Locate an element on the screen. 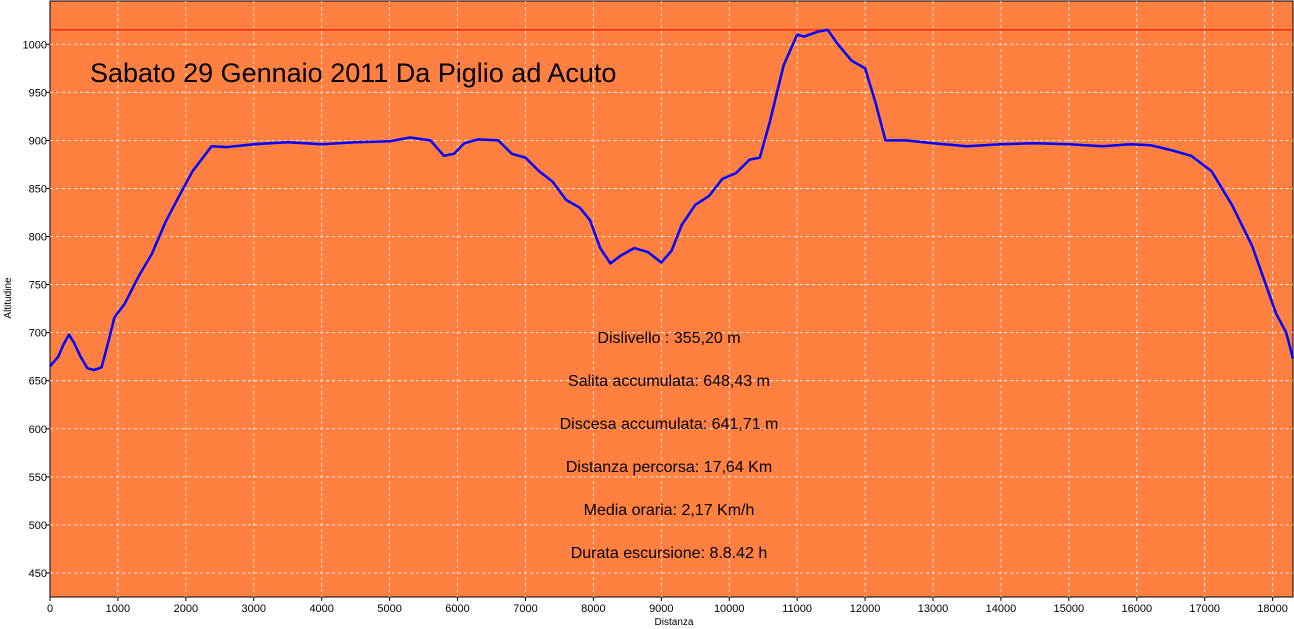 This screenshot has height=629, width=1294. stat-distanza: Distanza percorsa: 17,64 Km is located at coordinates (669, 467).